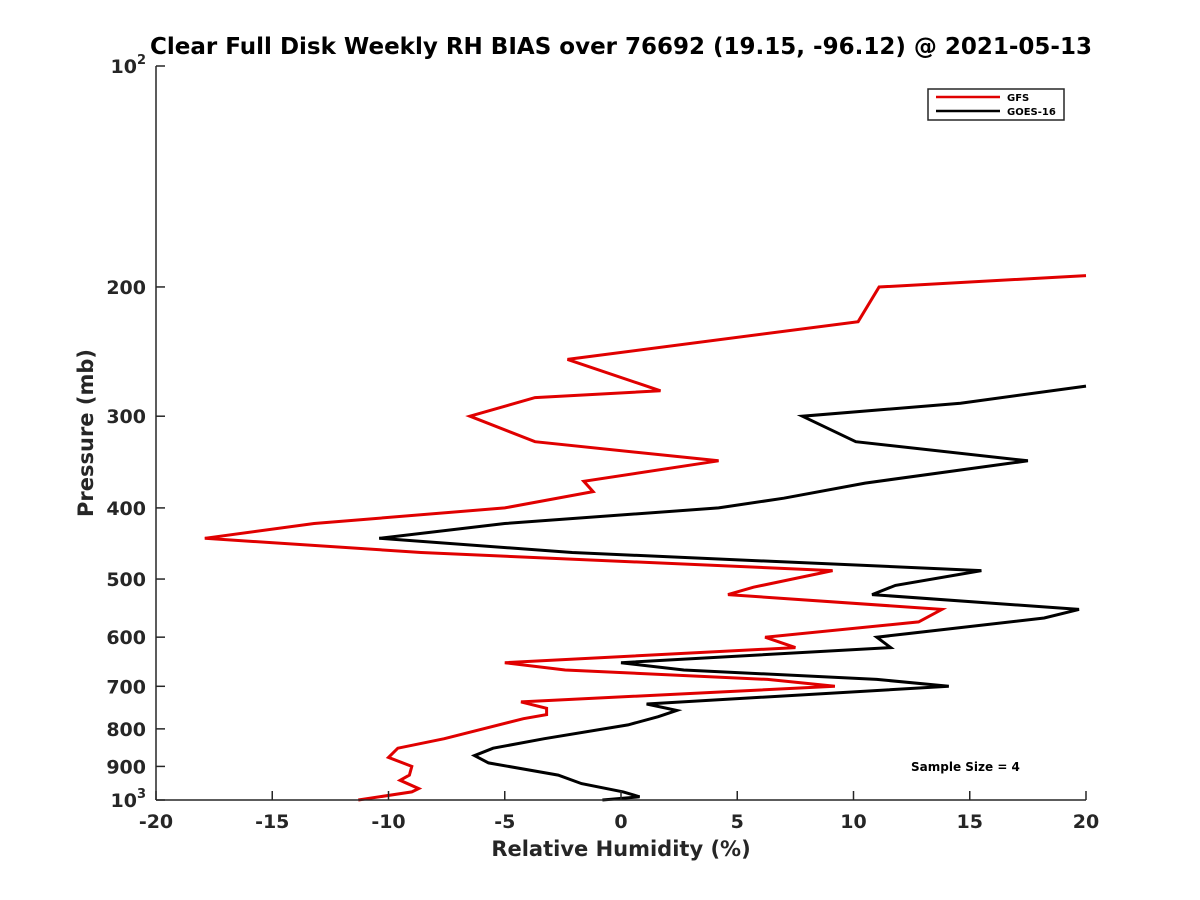 The image size is (1200, 900). I want to click on y-tick-label: 10², so click(129, 65).